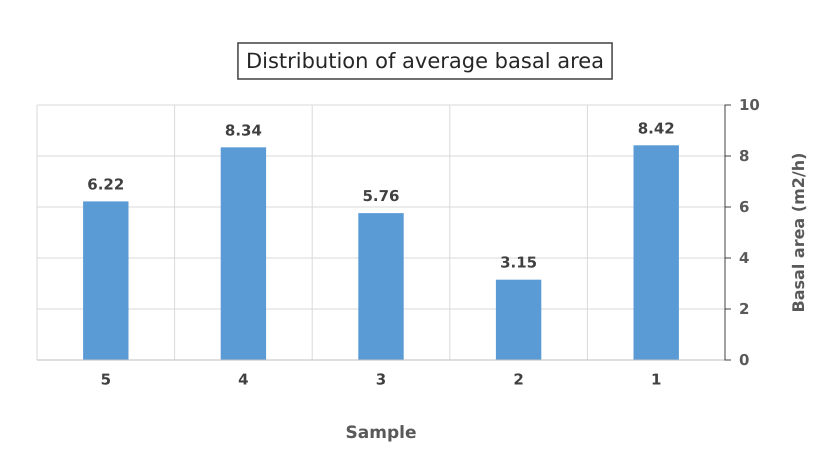 The width and height of the screenshot is (829, 468). Describe the element at coordinates (744, 359) in the screenshot. I see `y-tick-label: 0` at that location.